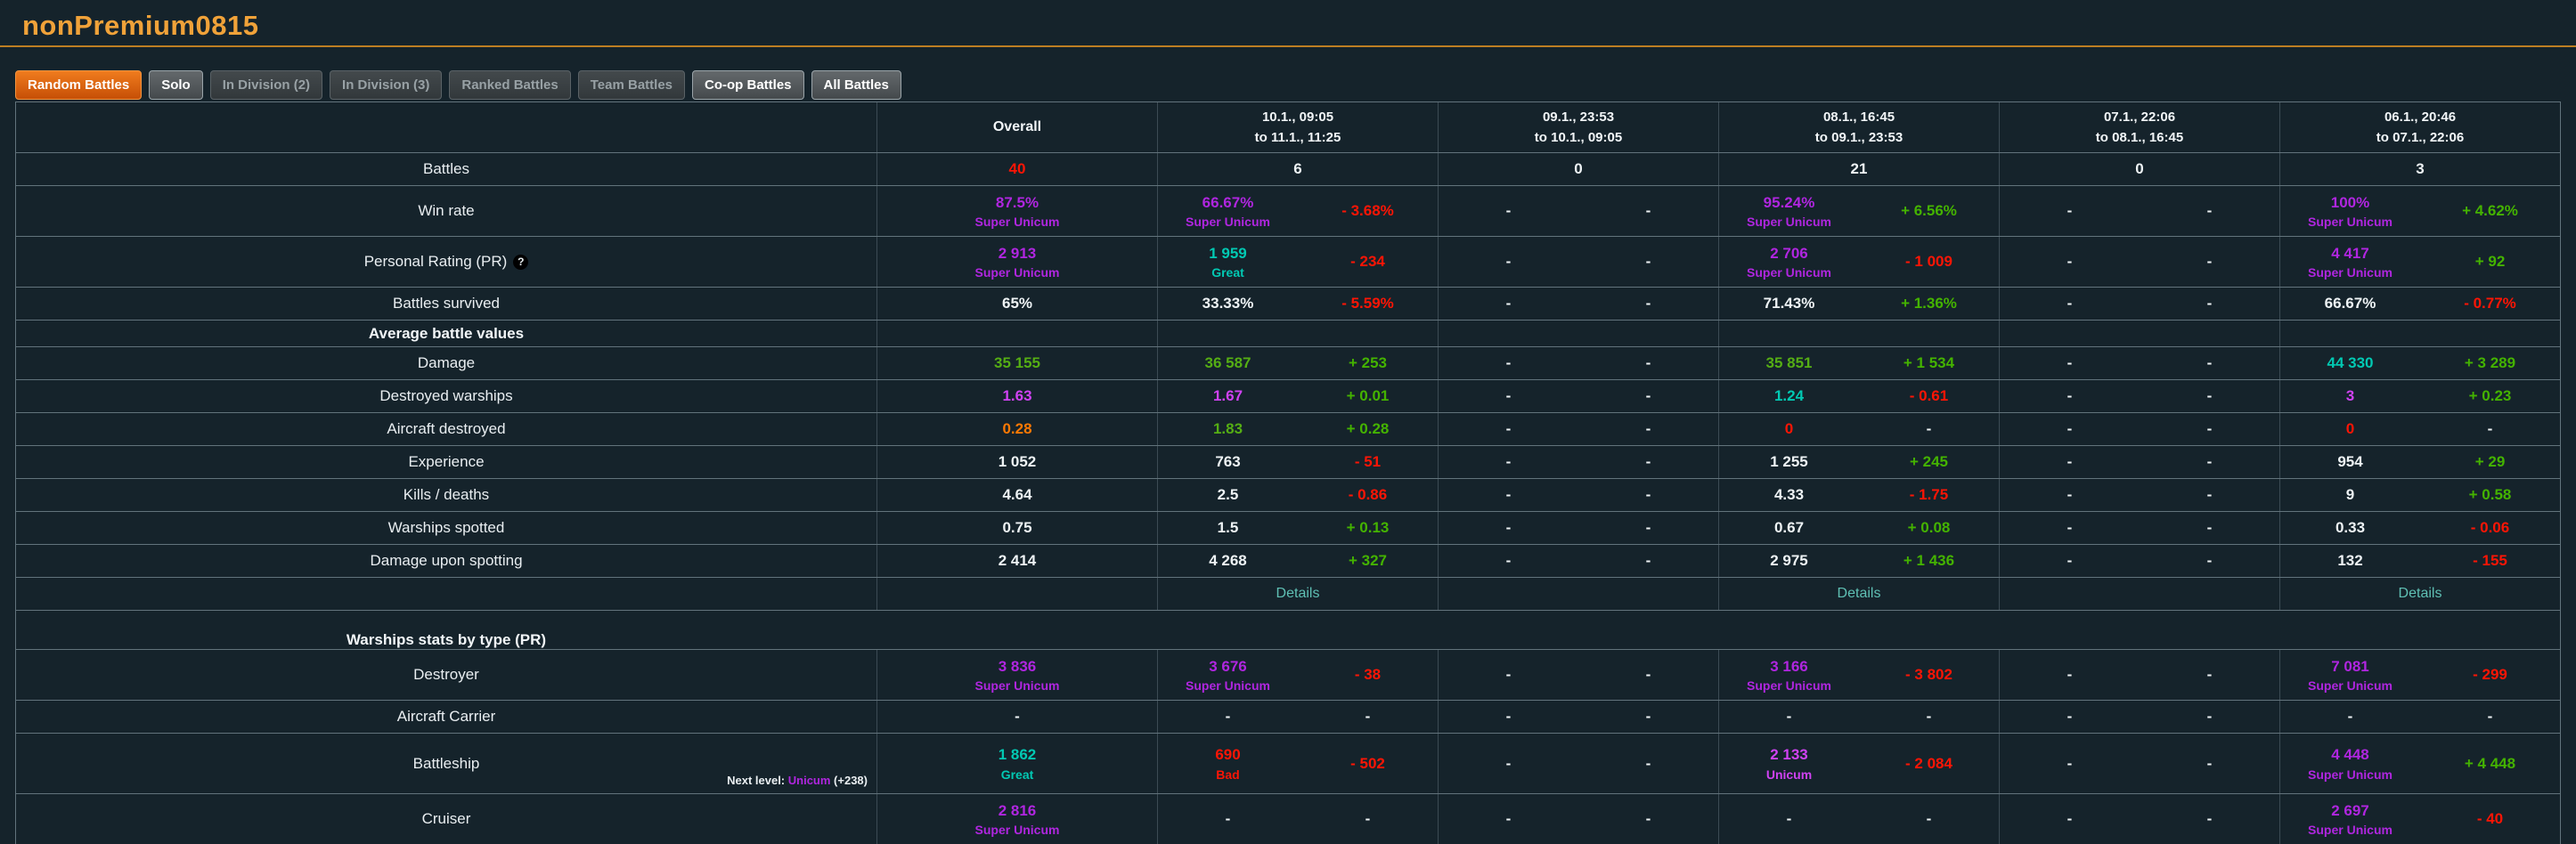 This screenshot has height=844, width=2576. I want to click on delta-half: + 0.01, so click(1368, 396).